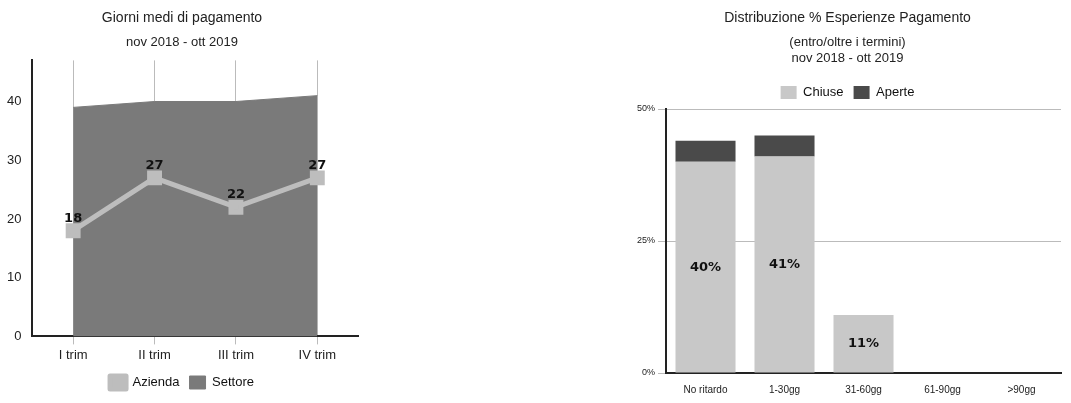 Image resolution: width=1071 pixels, height=403 pixels. Describe the element at coordinates (942, 389) in the screenshot. I see `x-tick-label: 61-90gg` at that location.